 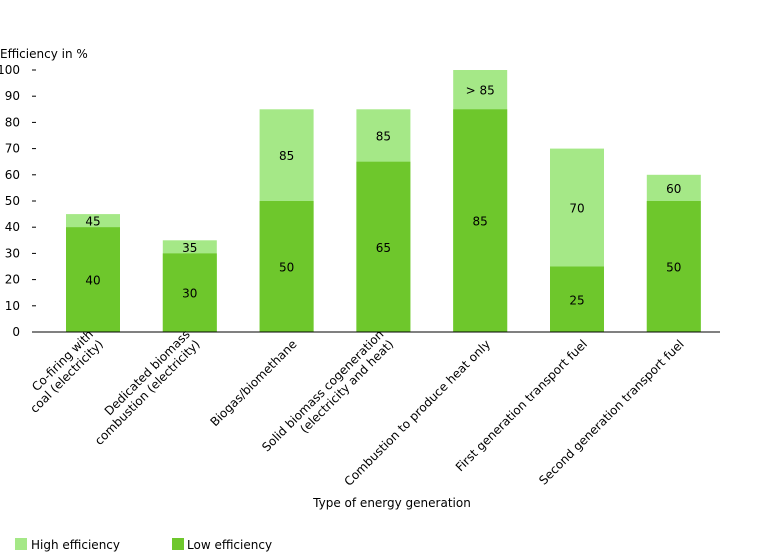 I want to click on data-label-low-efficiency: 65, so click(x=383, y=248).